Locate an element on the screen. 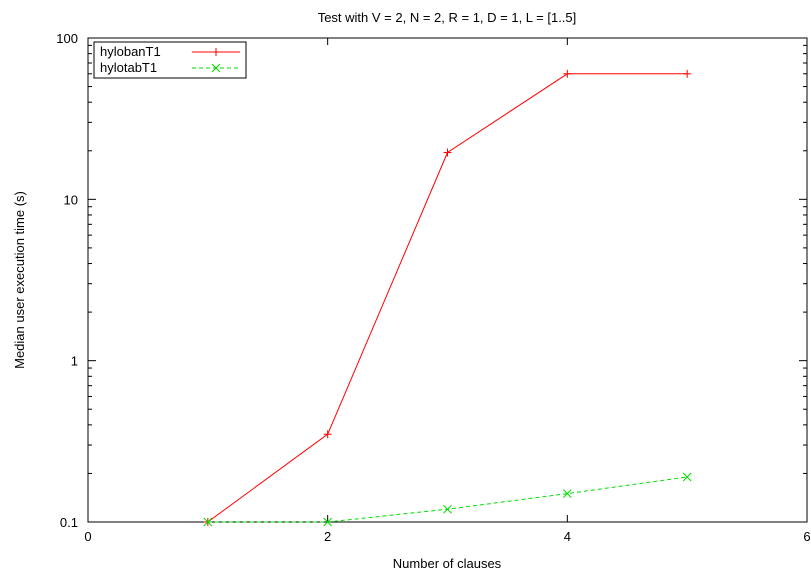 This screenshot has height=572, width=811. series-hylotabT1 is located at coordinates (447, 499).